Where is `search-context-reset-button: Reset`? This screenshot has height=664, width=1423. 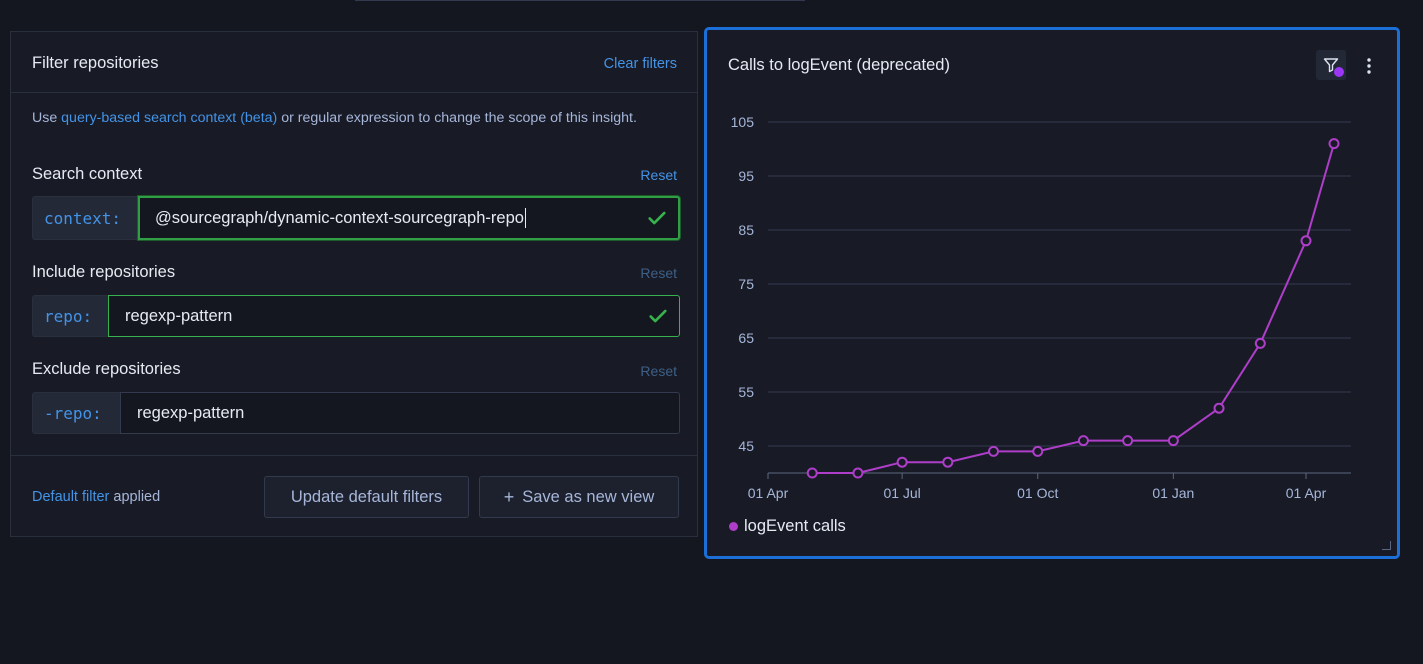
search-context-reset-button: Reset is located at coordinates (658, 175).